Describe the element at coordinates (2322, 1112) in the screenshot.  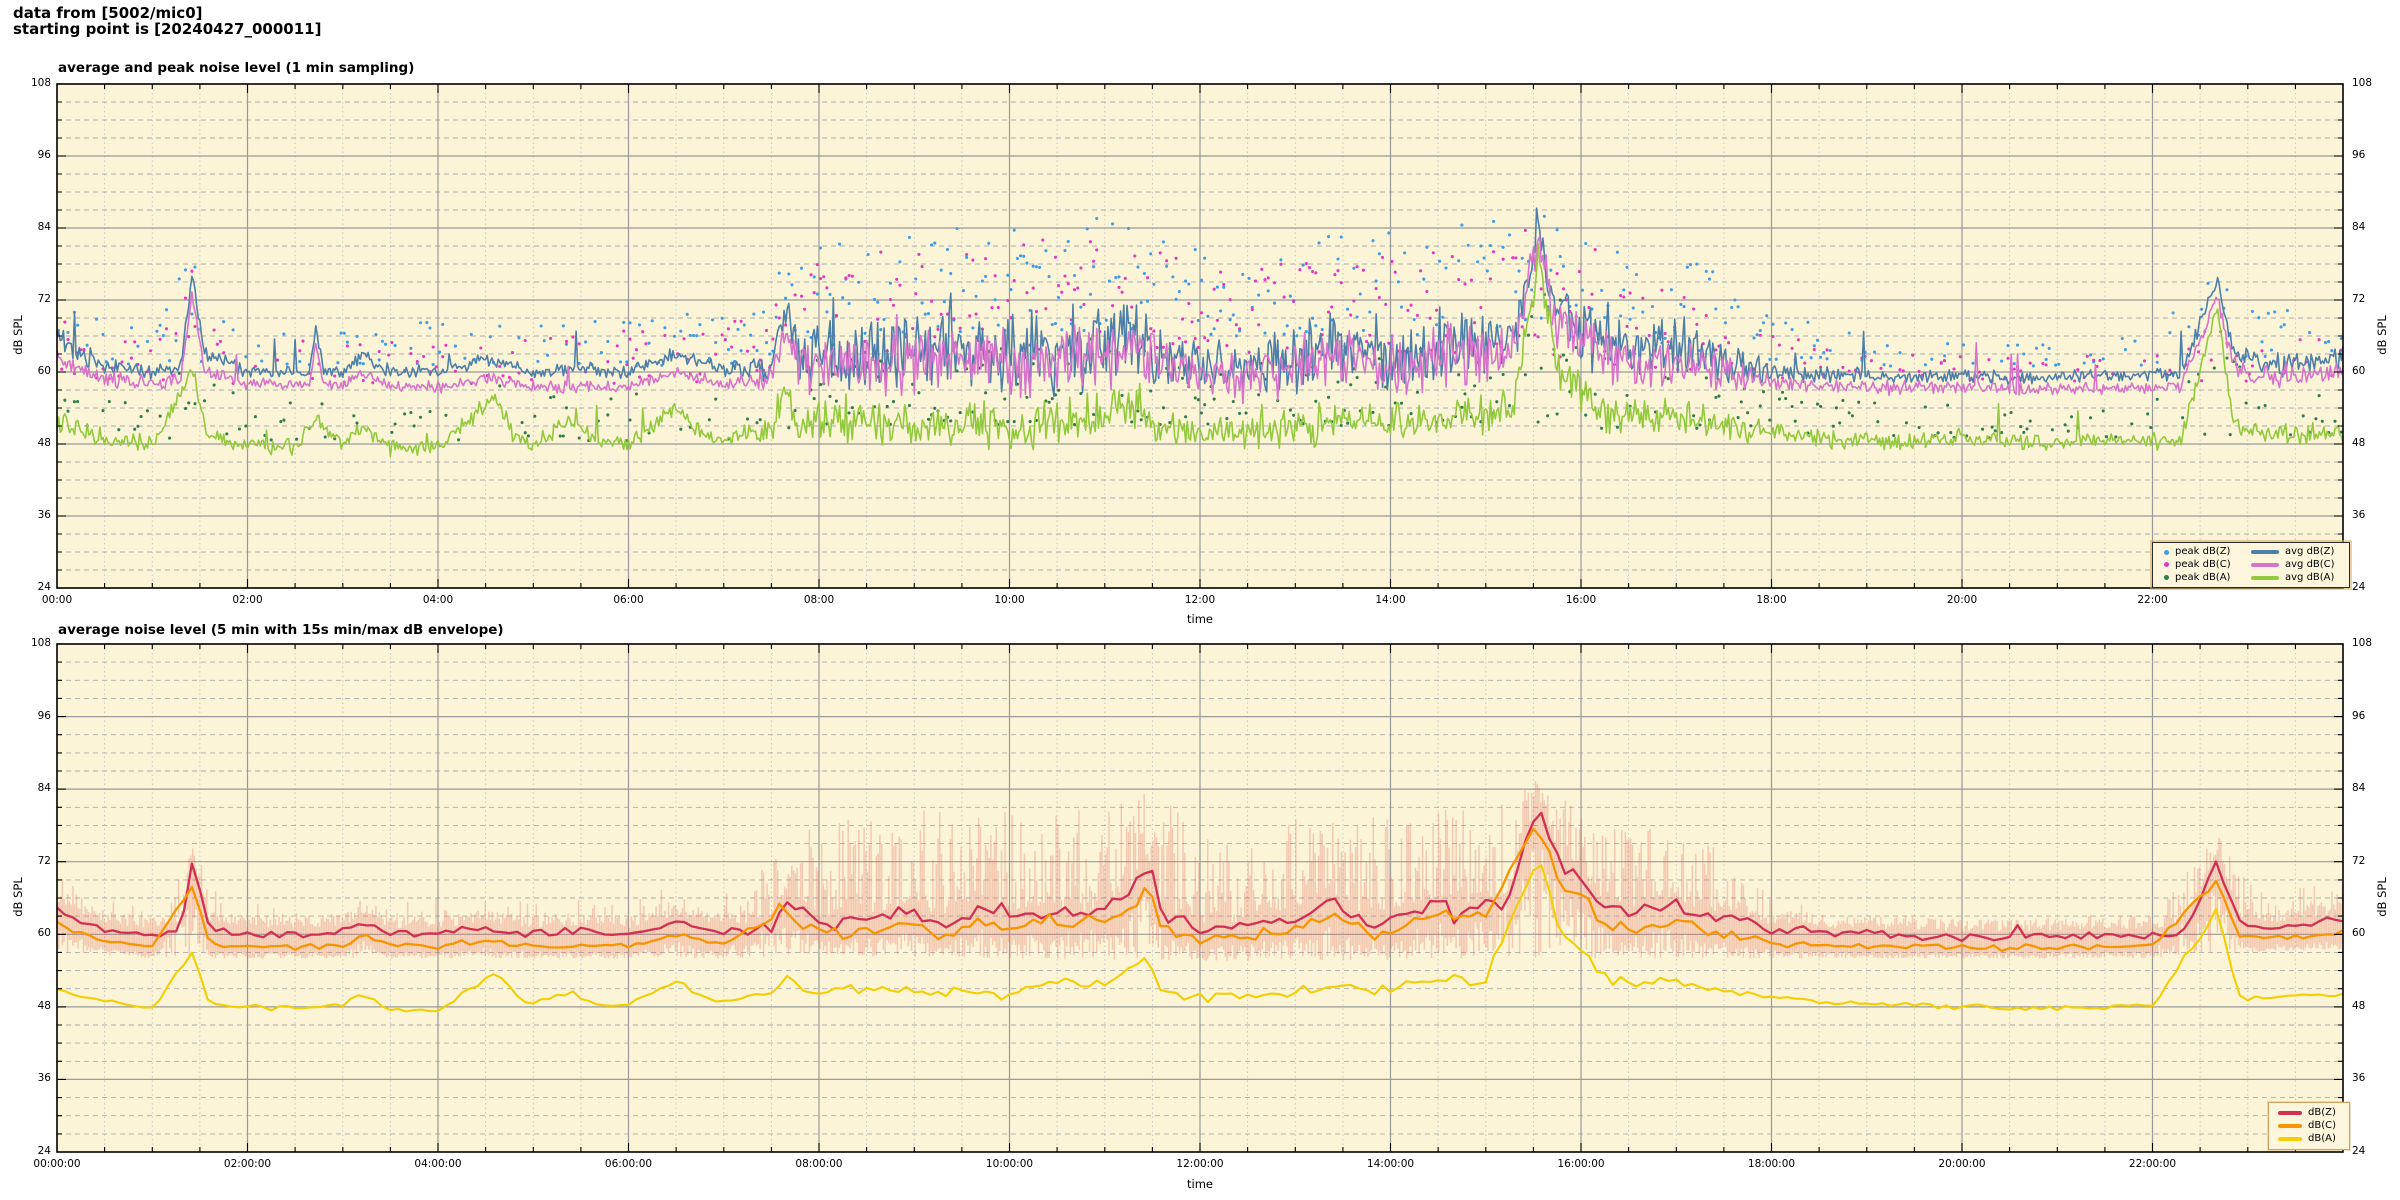
I see `legend-label: dB(Z)` at that location.